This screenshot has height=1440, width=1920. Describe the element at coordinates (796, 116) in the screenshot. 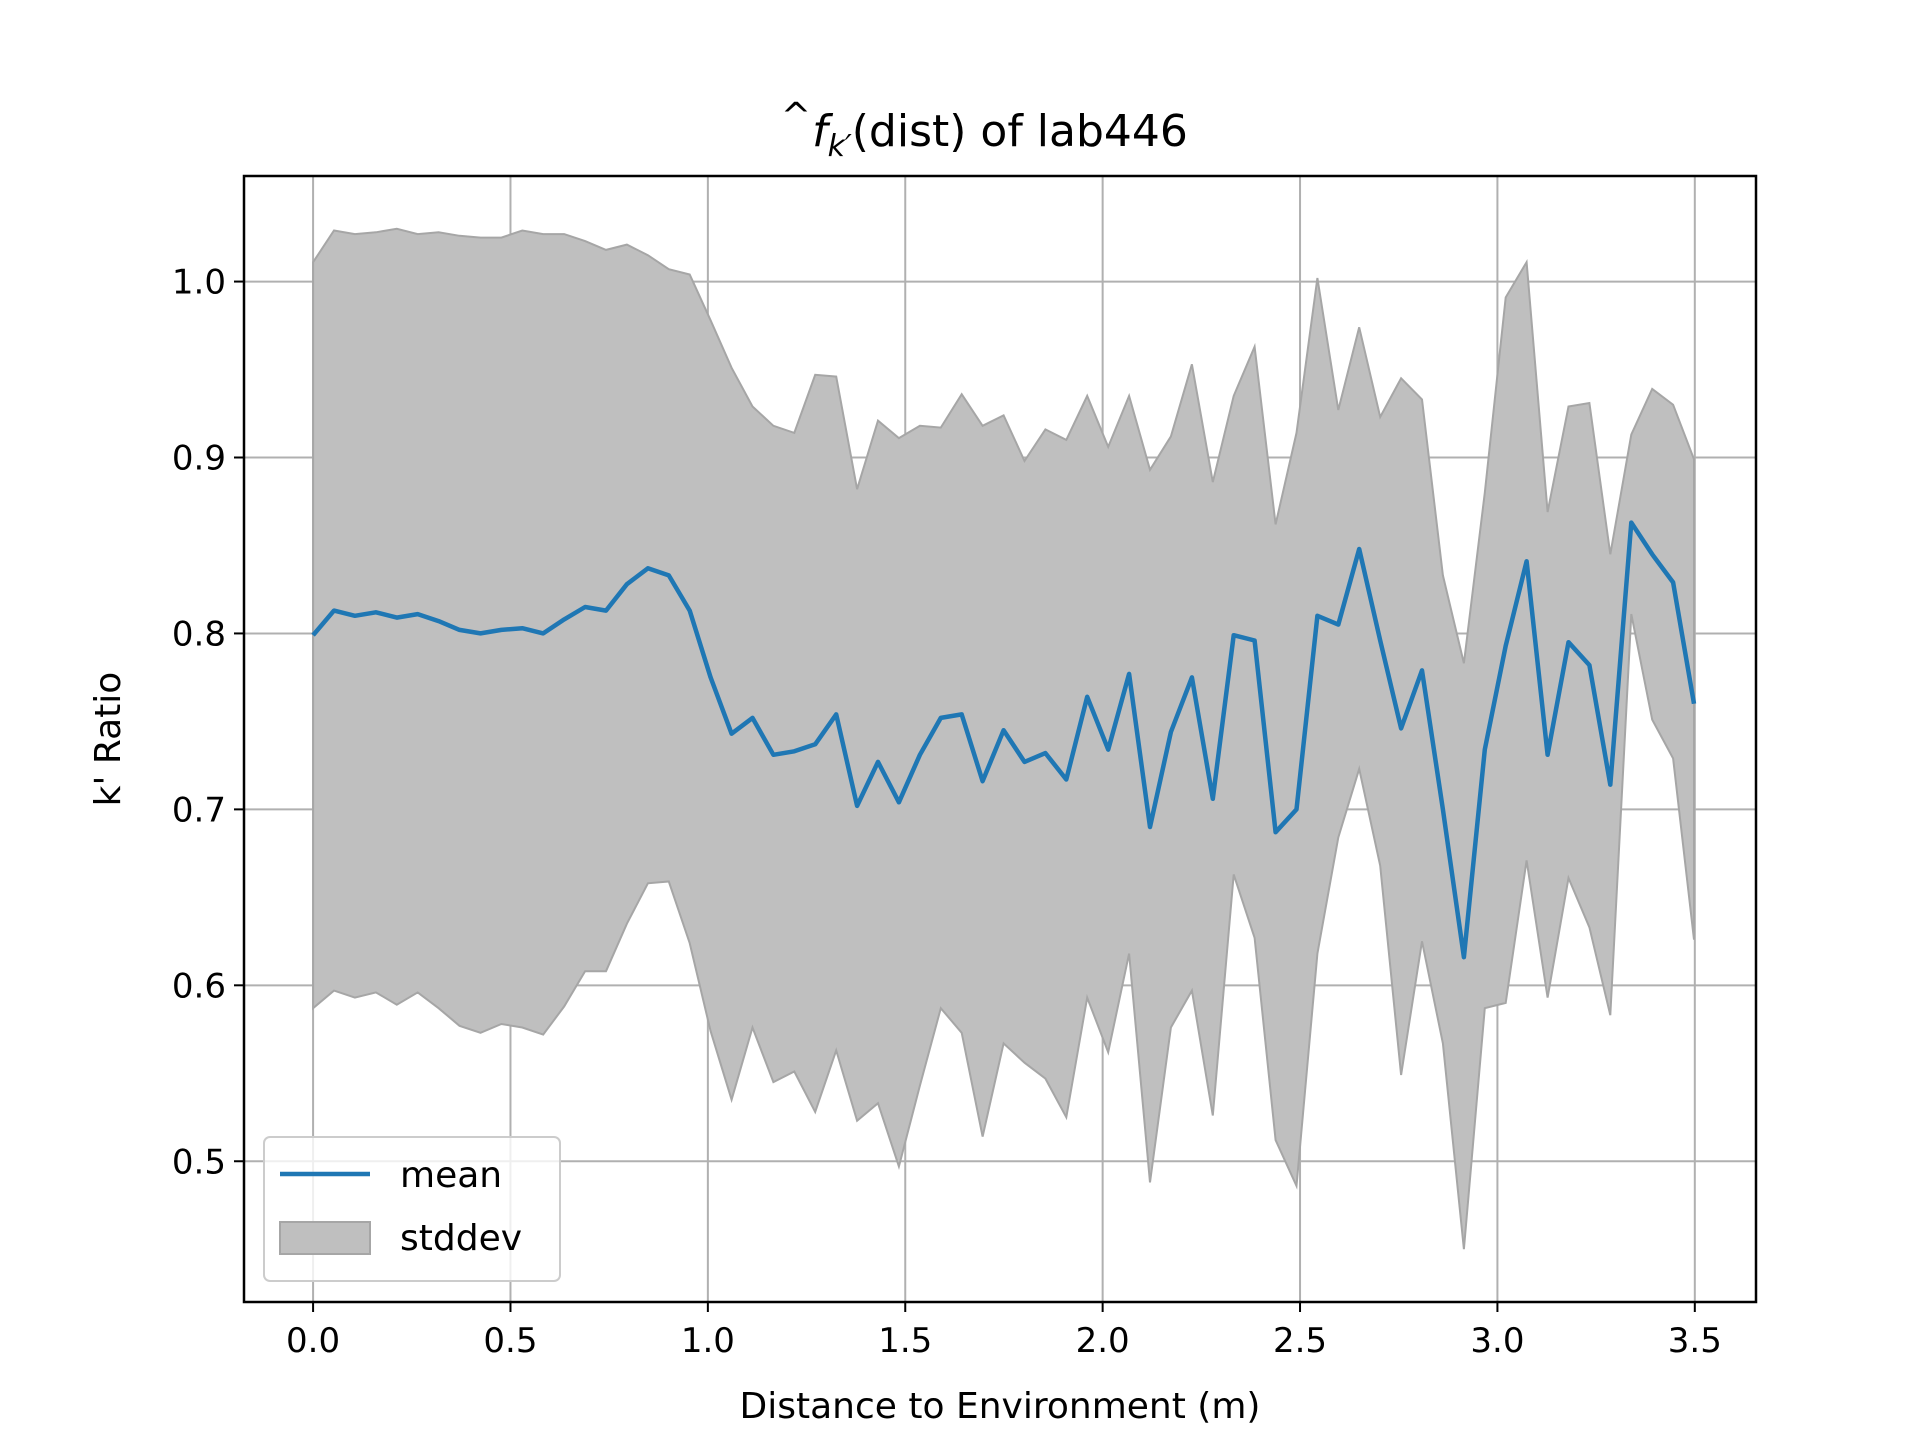

I see `title-hat: ^` at that location.